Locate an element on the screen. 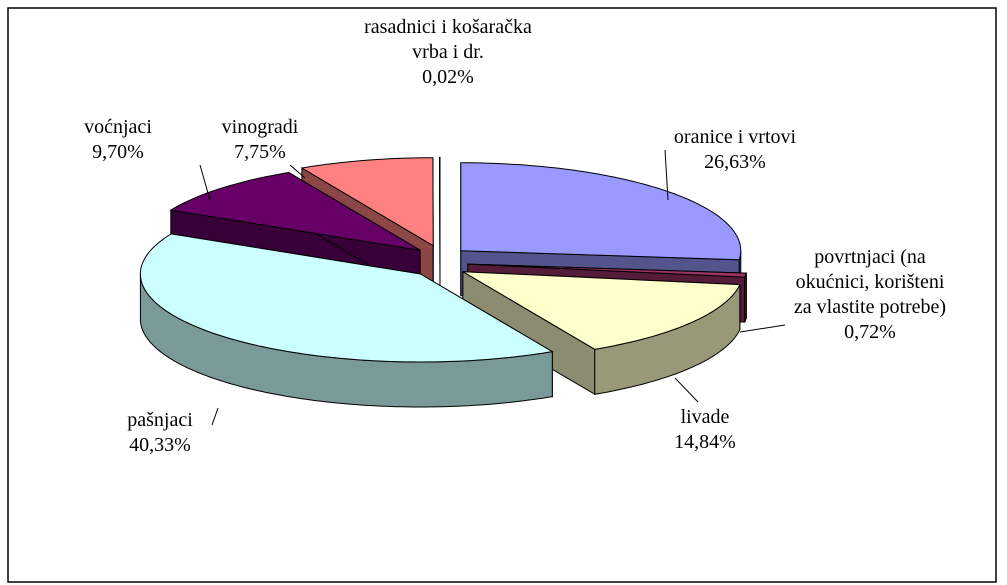 The height and width of the screenshot is (585, 1007). slice-label: vinogradi 7,75% is located at coordinates (260, 140).